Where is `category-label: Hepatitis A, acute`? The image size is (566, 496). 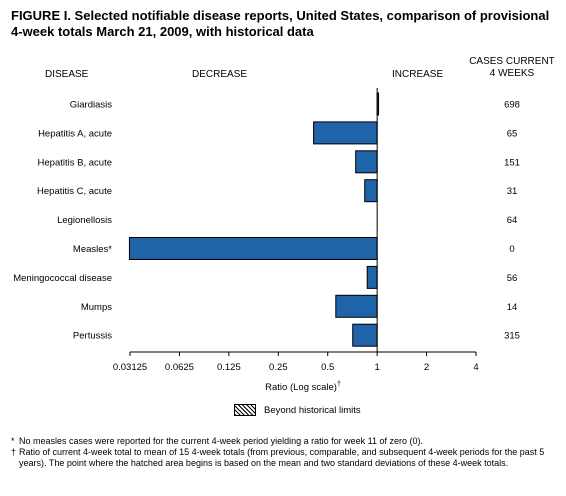 category-label: Hepatitis A, acute is located at coordinates (75, 133).